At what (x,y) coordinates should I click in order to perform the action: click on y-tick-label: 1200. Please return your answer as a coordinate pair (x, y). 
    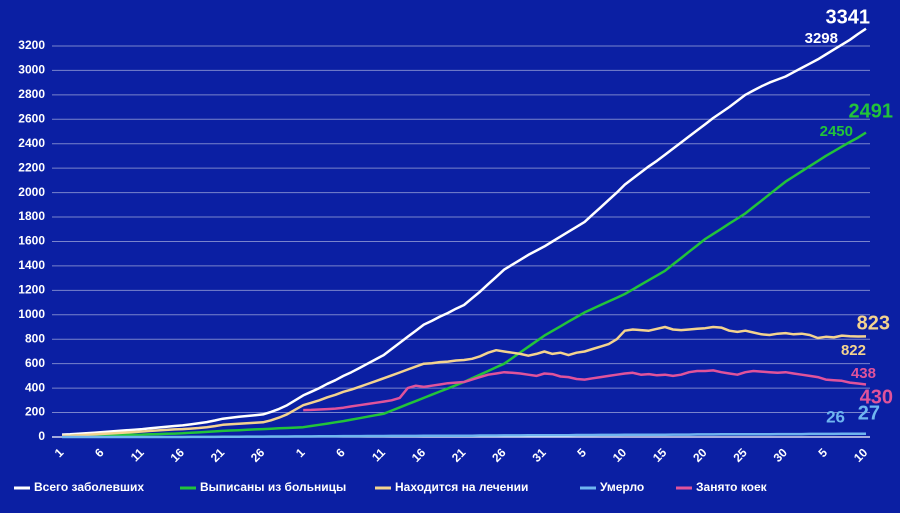
    Looking at the image, I should click on (31, 290).